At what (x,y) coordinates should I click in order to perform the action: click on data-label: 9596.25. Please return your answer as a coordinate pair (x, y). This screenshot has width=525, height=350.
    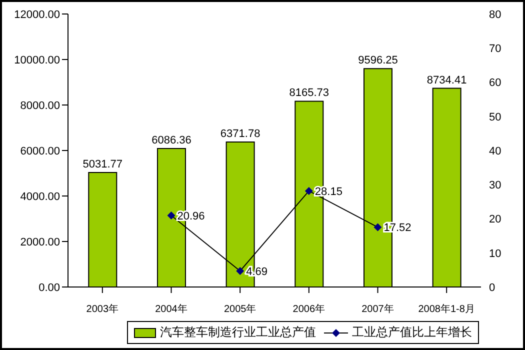
    Looking at the image, I should click on (378, 60).